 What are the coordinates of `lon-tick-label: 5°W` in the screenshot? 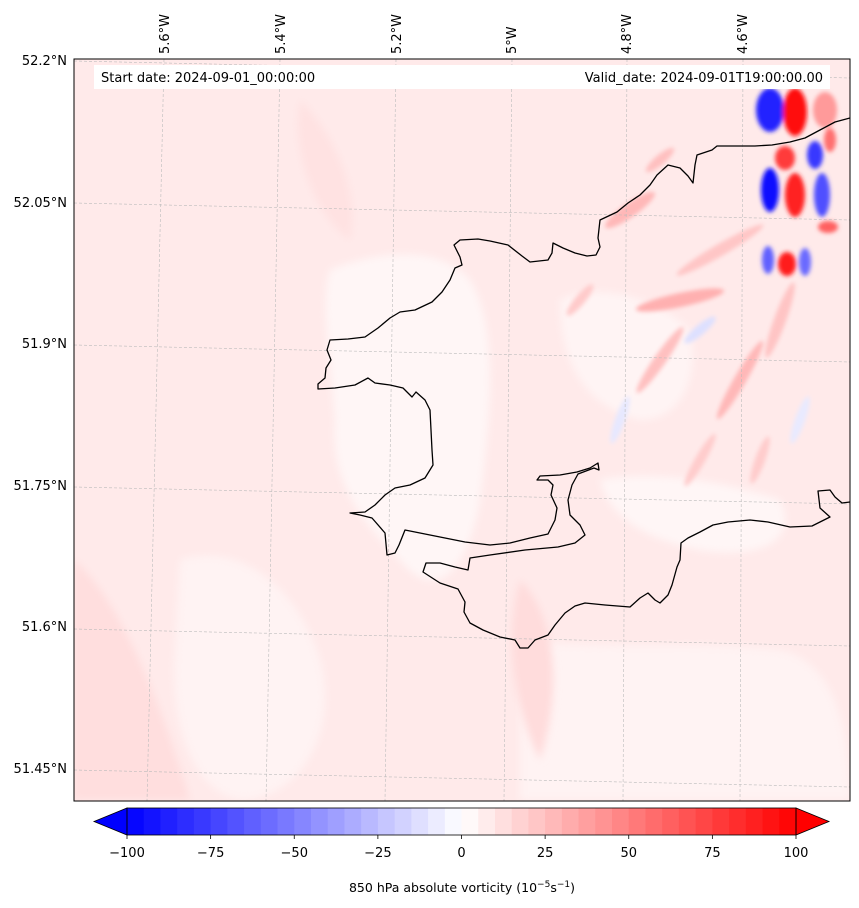 It's located at (512, 40).